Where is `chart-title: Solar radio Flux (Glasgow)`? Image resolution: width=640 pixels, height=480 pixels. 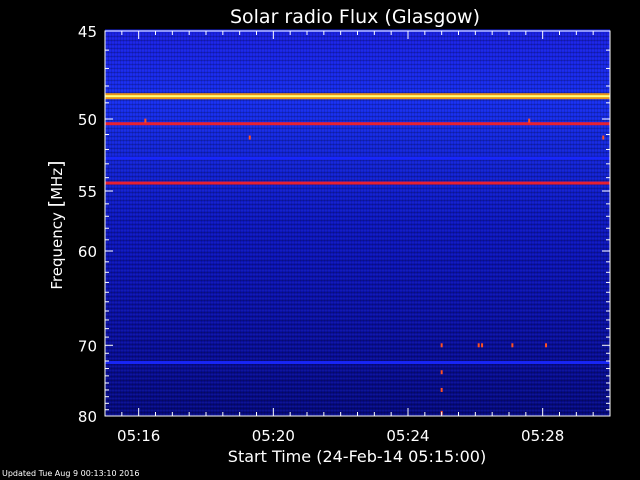
chart-title: Solar radio Flux (Glasgow) is located at coordinates (355, 17).